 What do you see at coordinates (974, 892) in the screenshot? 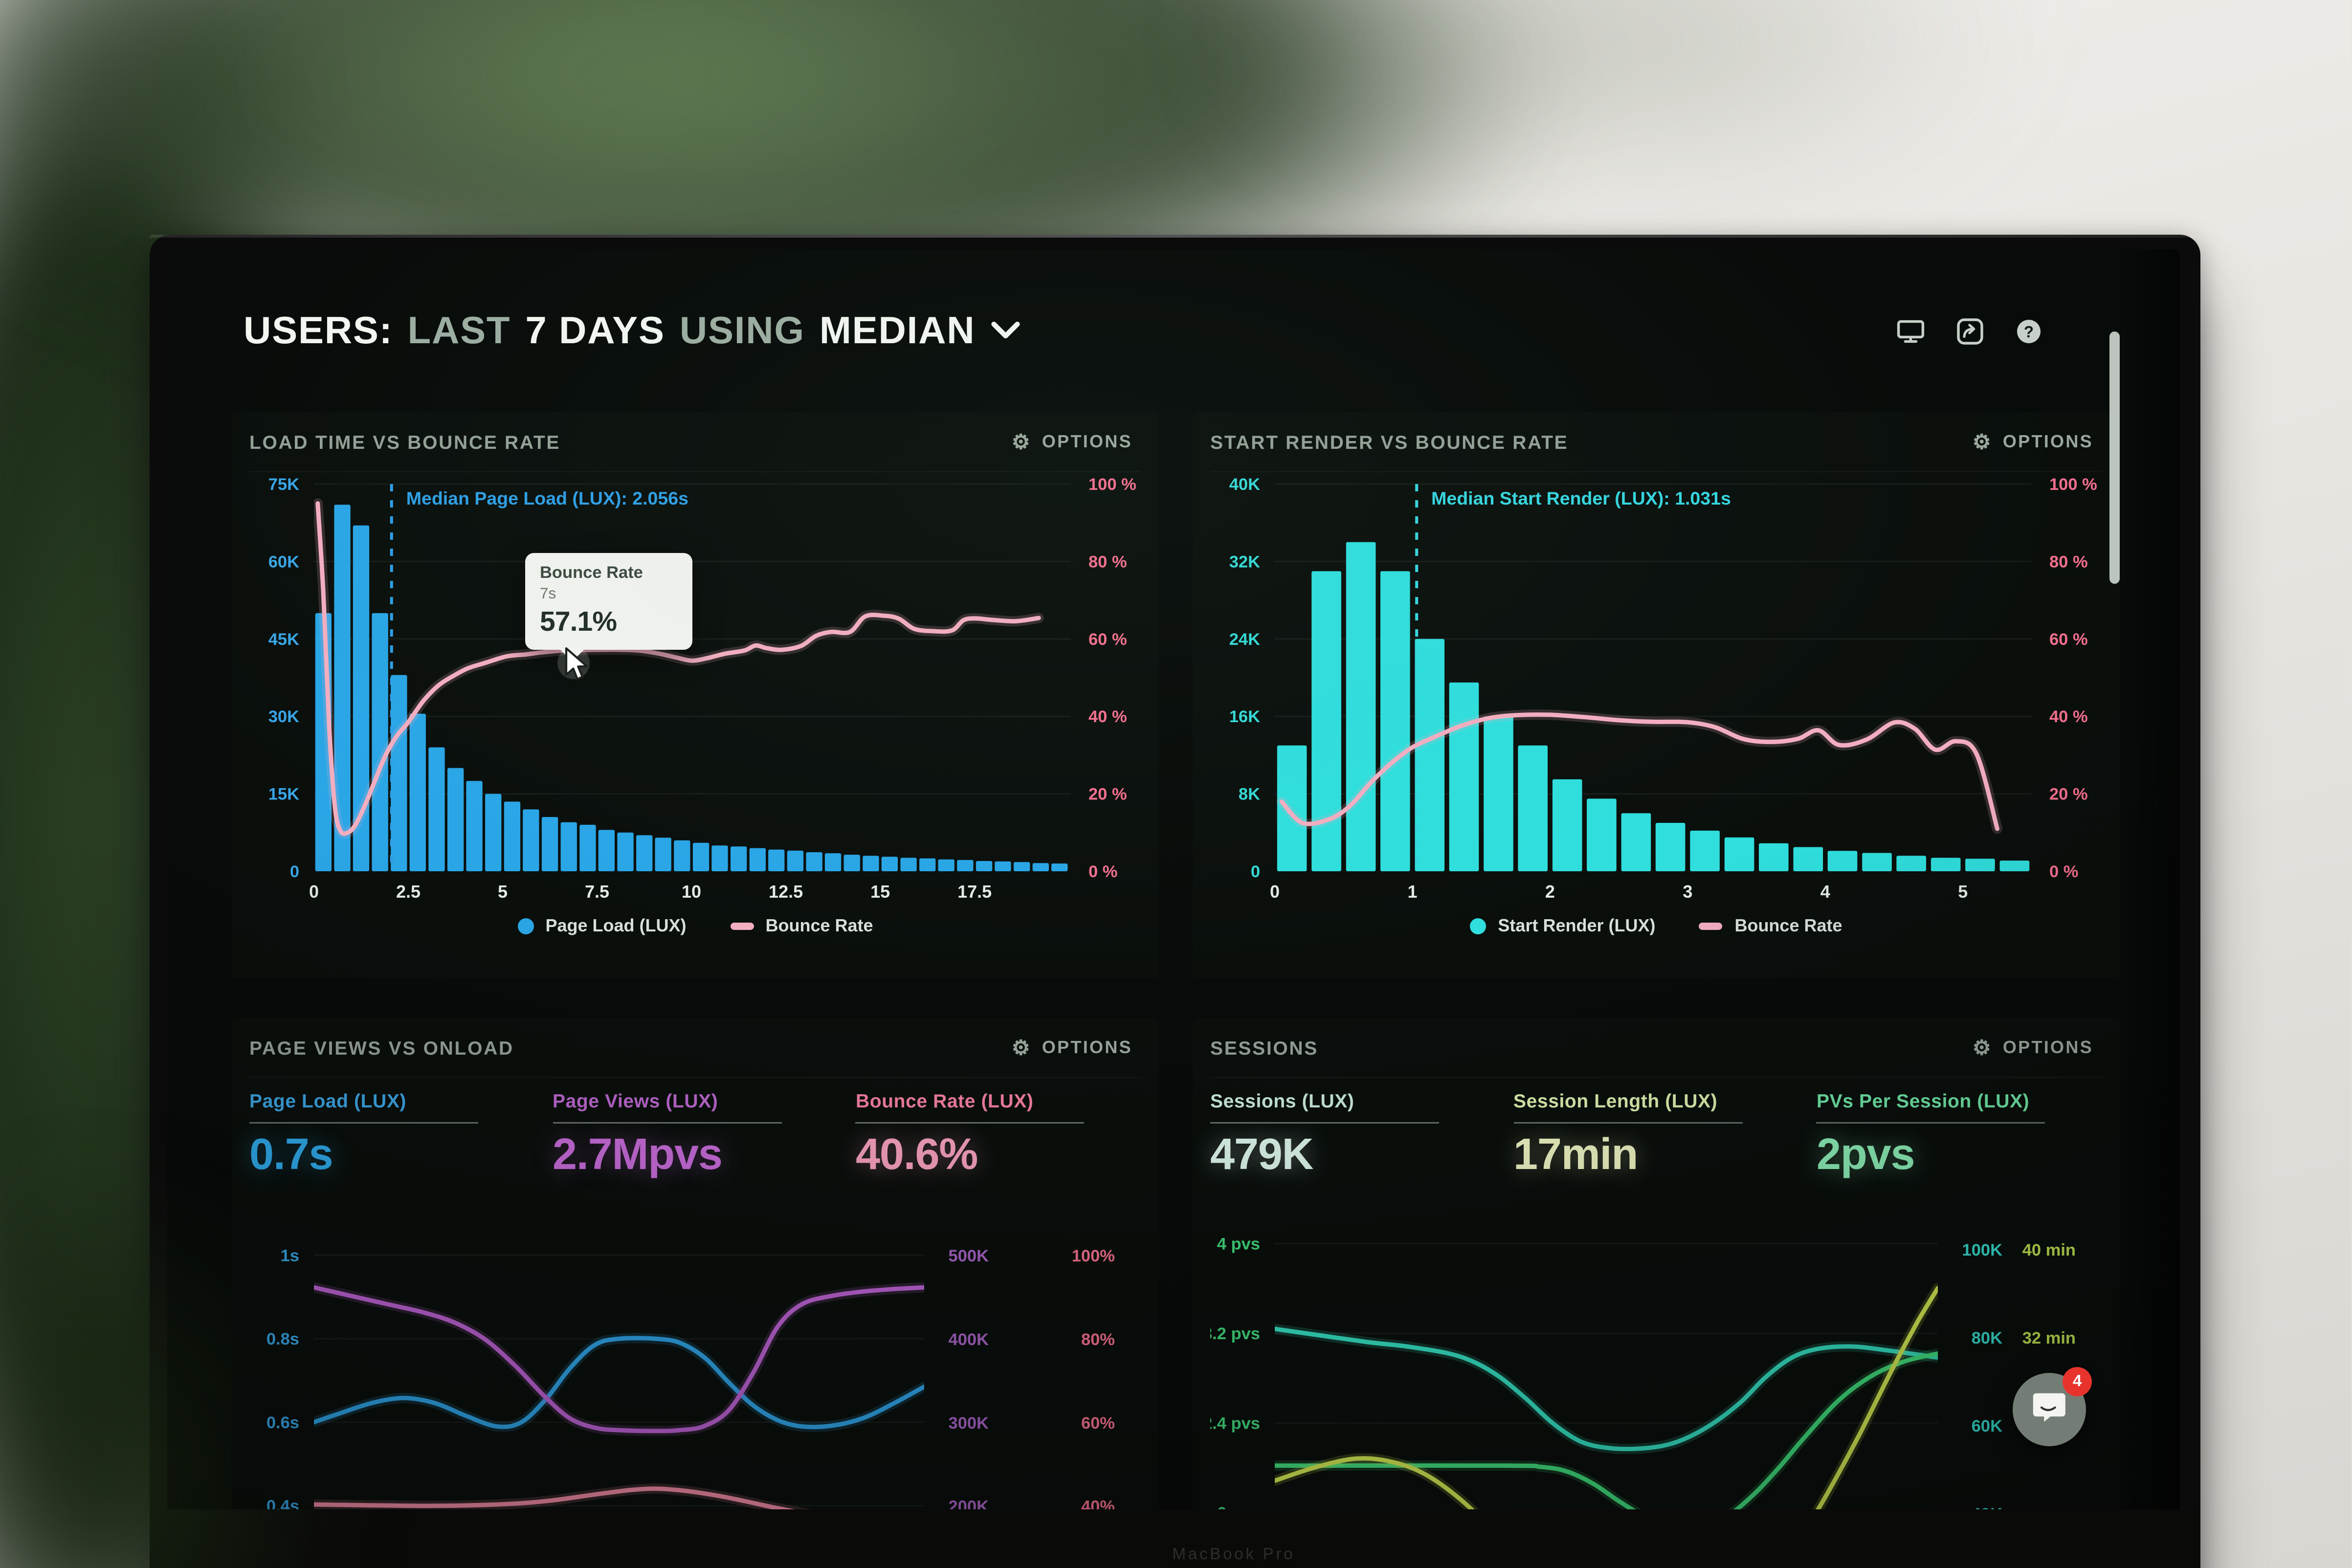
I see `svg-text: 17.5` at bounding box center [974, 892].